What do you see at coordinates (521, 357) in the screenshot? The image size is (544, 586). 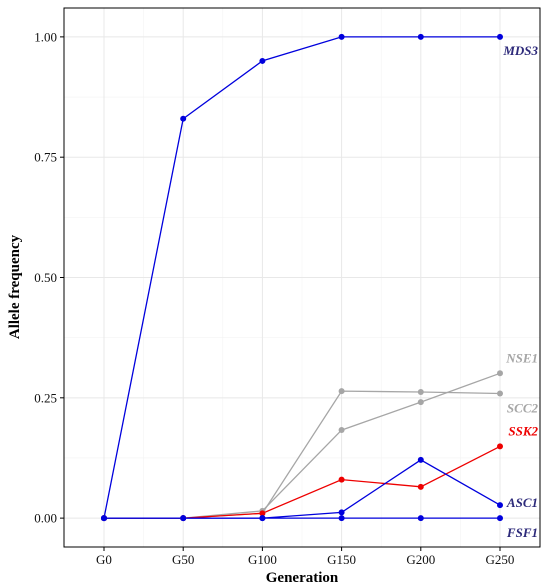 I see `series-label-nse1: NSE1` at bounding box center [521, 357].